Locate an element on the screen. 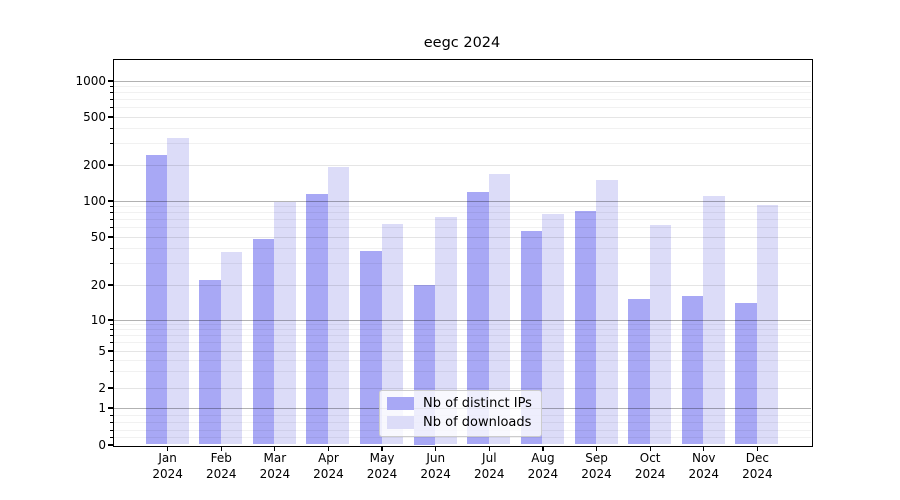 The height and width of the screenshot is (500, 900). x-tick-label-apr: Apr 2024 is located at coordinates (328, 466).